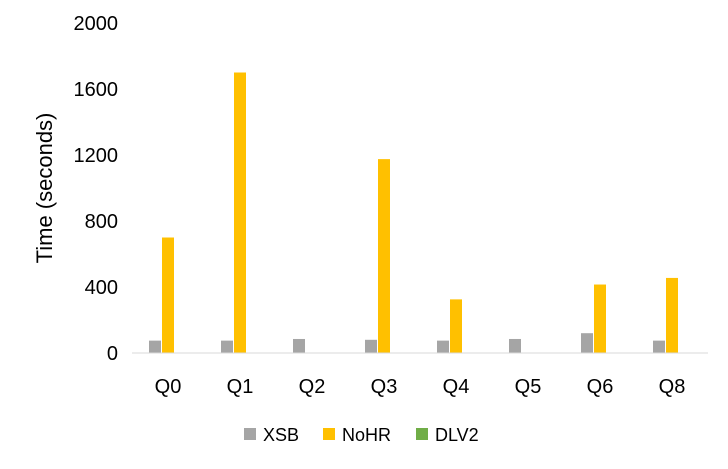 The height and width of the screenshot is (469, 728). What do you see at coordinates (587, 343) in the screenshot?
I see `bar-xsb-q6` at bounding box center [587, 343].